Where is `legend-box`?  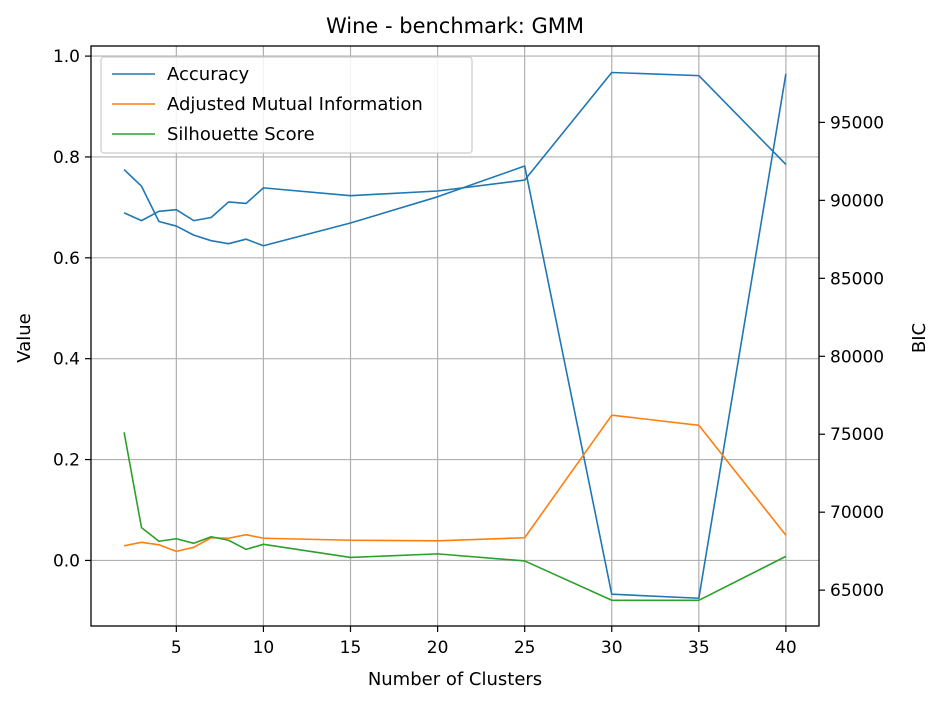
legend-box is located at coordinates (286, 105).